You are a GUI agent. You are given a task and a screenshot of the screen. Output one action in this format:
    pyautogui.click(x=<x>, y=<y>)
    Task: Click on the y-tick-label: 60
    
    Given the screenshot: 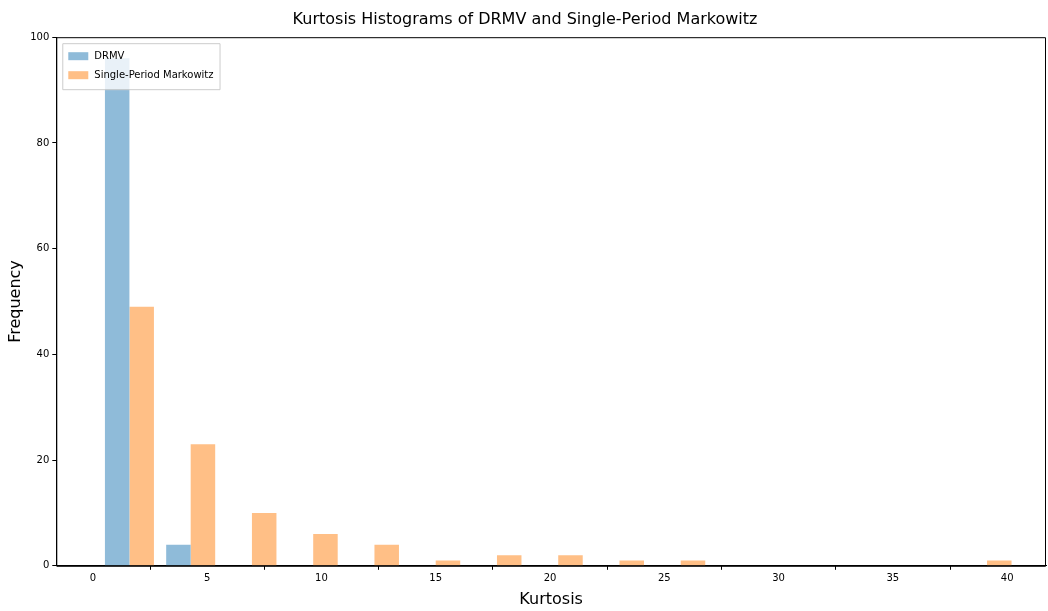 What is the action you would take?
    pyautogui.click(x=43, y=248)
    